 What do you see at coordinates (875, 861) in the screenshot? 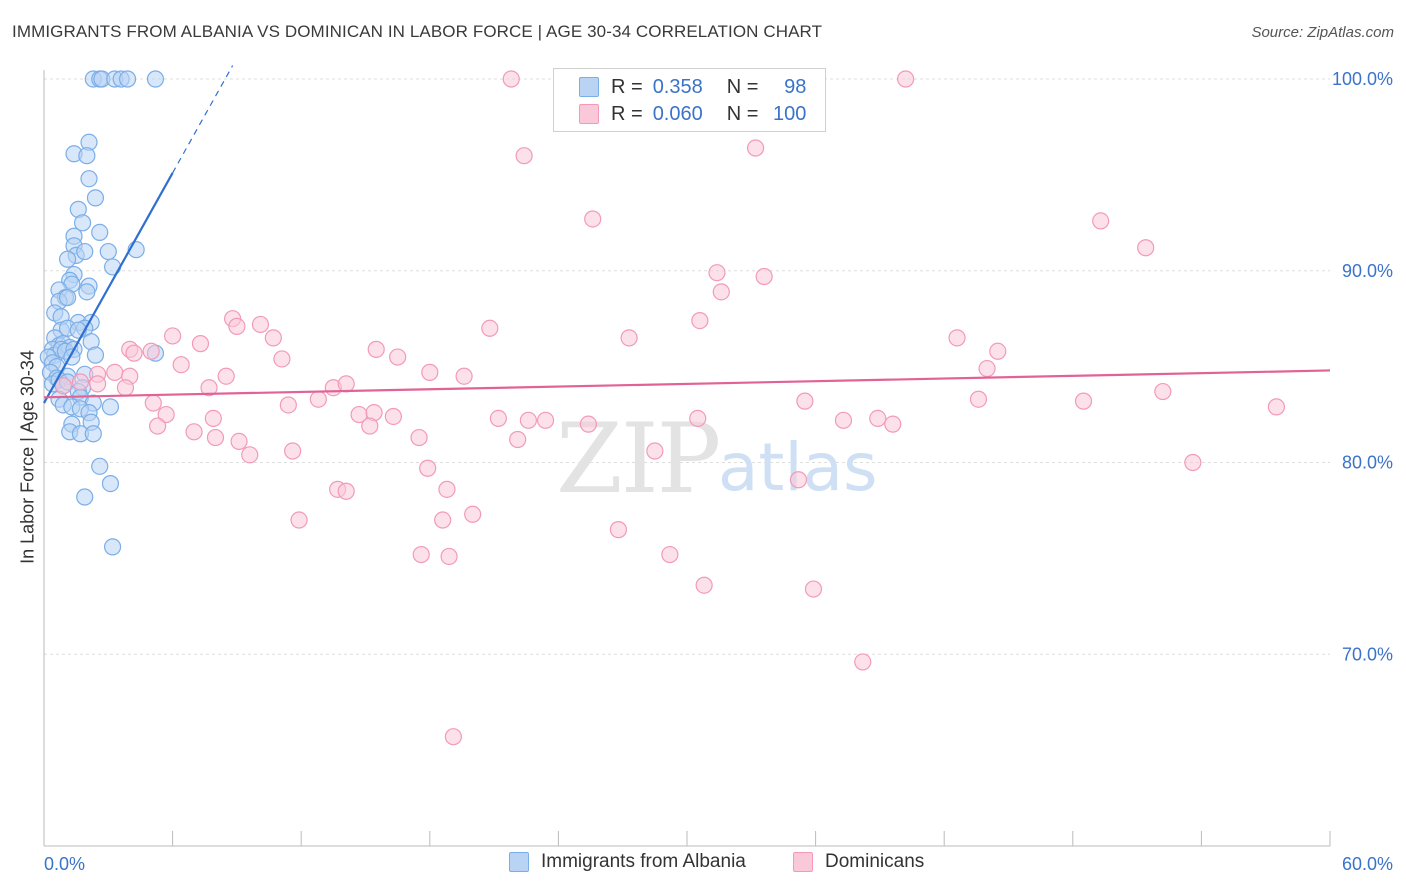
I see `dominican-legend-label: Dominicans` at bounding box center [875, 861].